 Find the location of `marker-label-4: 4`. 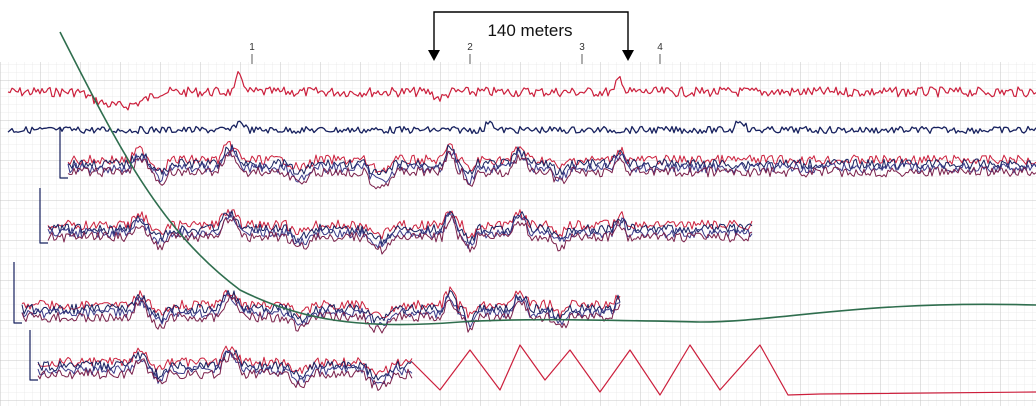

marker-label-4: 4 is located at coordinates (660, 47).